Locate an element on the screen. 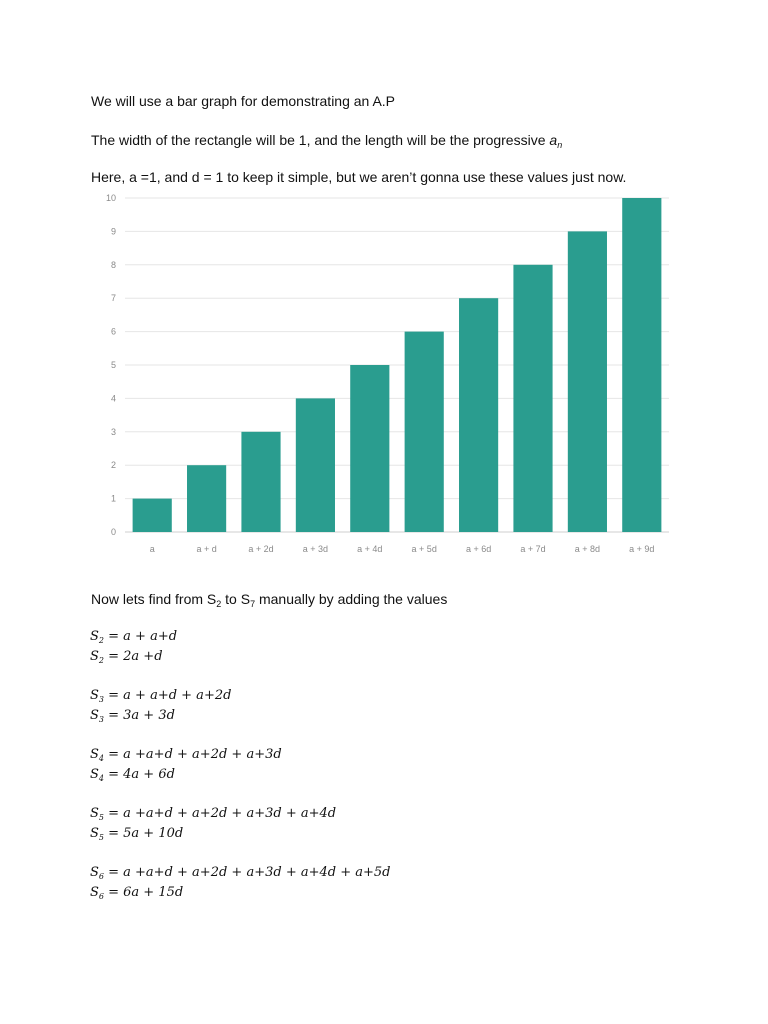 This screenshot has height=1024, width=768. equation-line: S6 = 6a + 15d is located at coordinates (136, 895).